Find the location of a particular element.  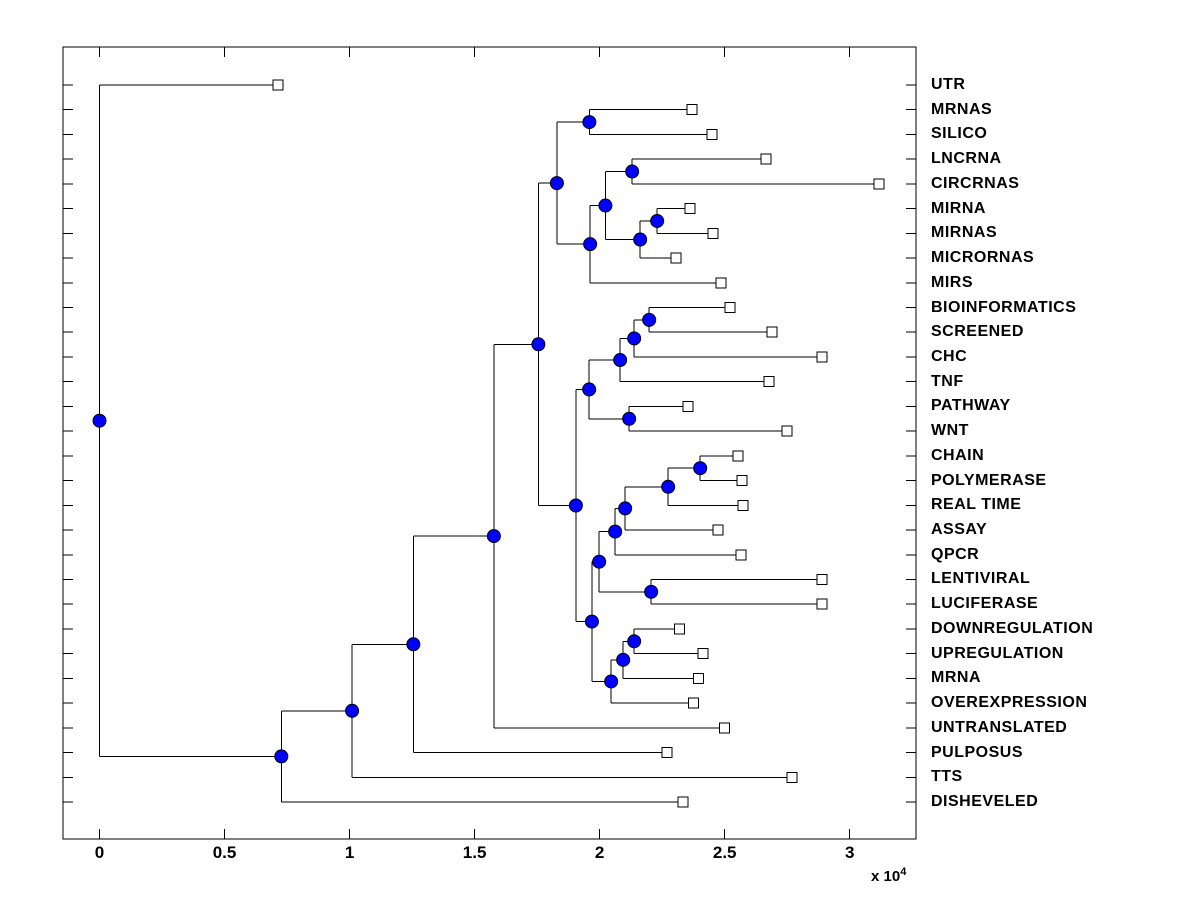

leaf-label: QPCR is located at coordinates (955, 554).